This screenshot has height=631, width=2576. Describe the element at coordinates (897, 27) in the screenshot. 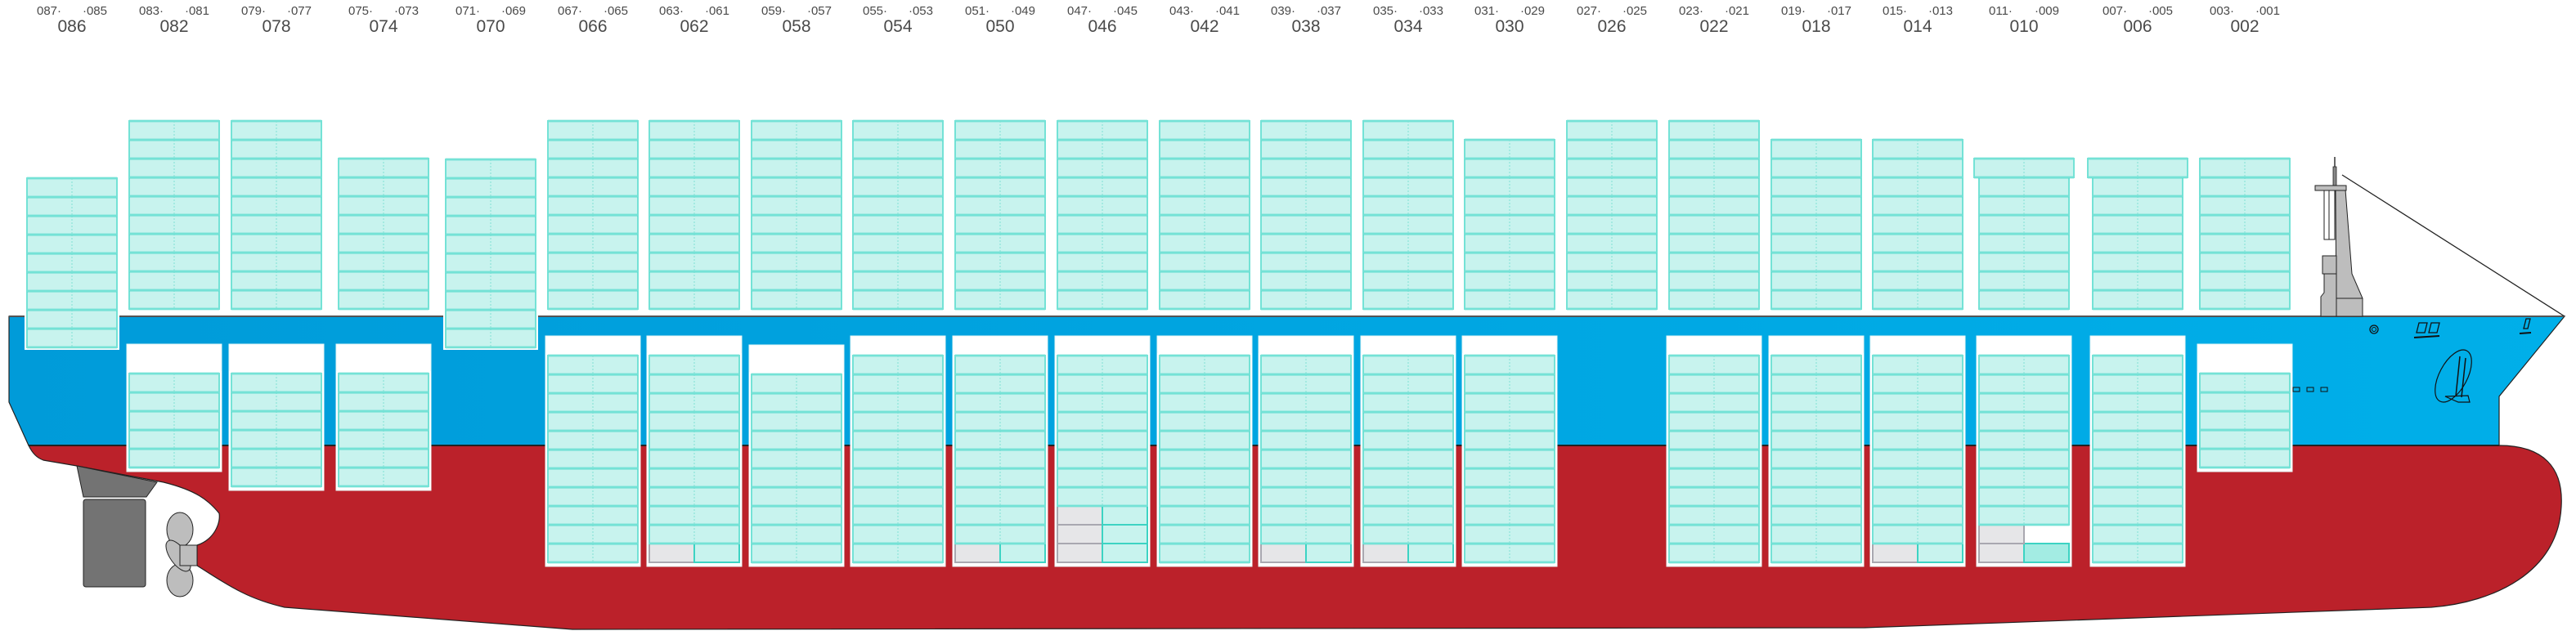

I see `bay-number-label: 054` at that location.